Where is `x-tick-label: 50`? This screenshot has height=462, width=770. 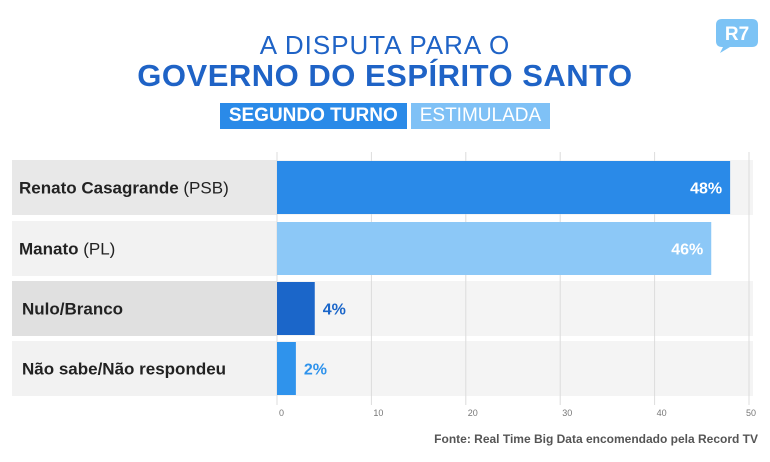
x-tick-label: 50 is located at coordinates (751, 413).